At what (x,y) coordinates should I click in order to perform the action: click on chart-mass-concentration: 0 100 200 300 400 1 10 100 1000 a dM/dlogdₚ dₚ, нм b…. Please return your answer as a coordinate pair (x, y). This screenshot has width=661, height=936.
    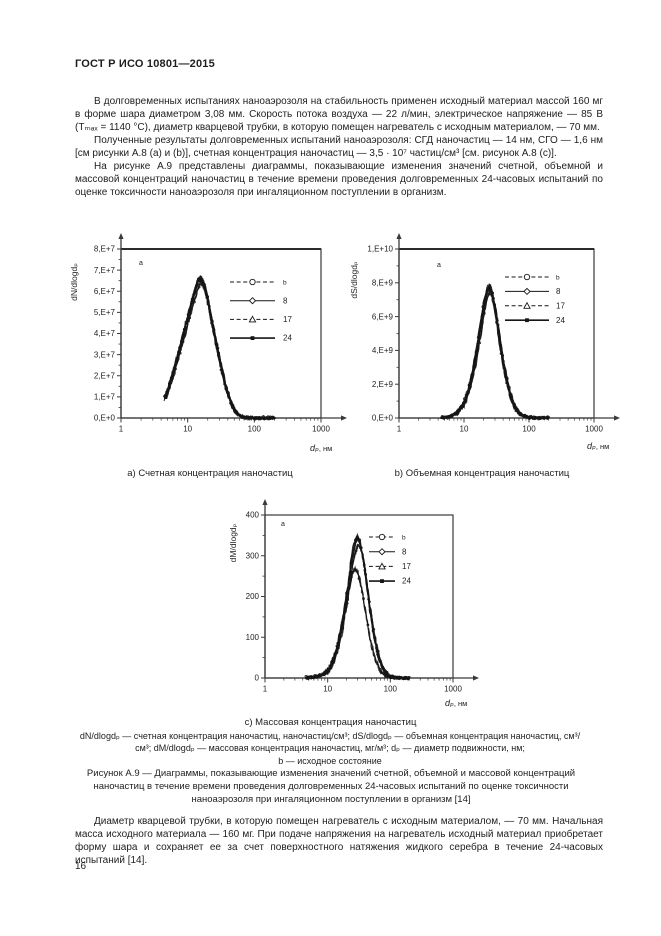
    Looking at the image, I should click on (336, 606).